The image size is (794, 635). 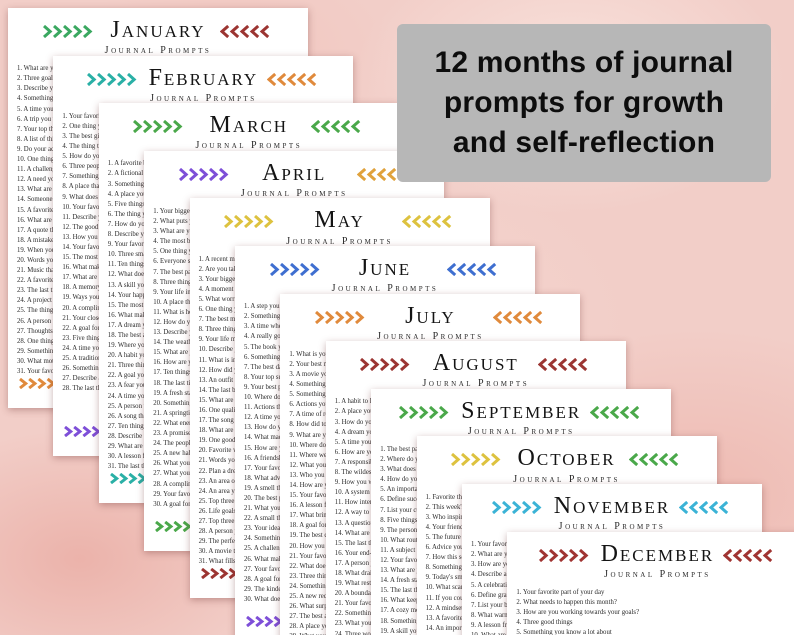 What do you see at coordinates (279, 377) in the screenshot?
I see `prompt-item: 8. Your top summer plans` at bounding box center [279, 377].